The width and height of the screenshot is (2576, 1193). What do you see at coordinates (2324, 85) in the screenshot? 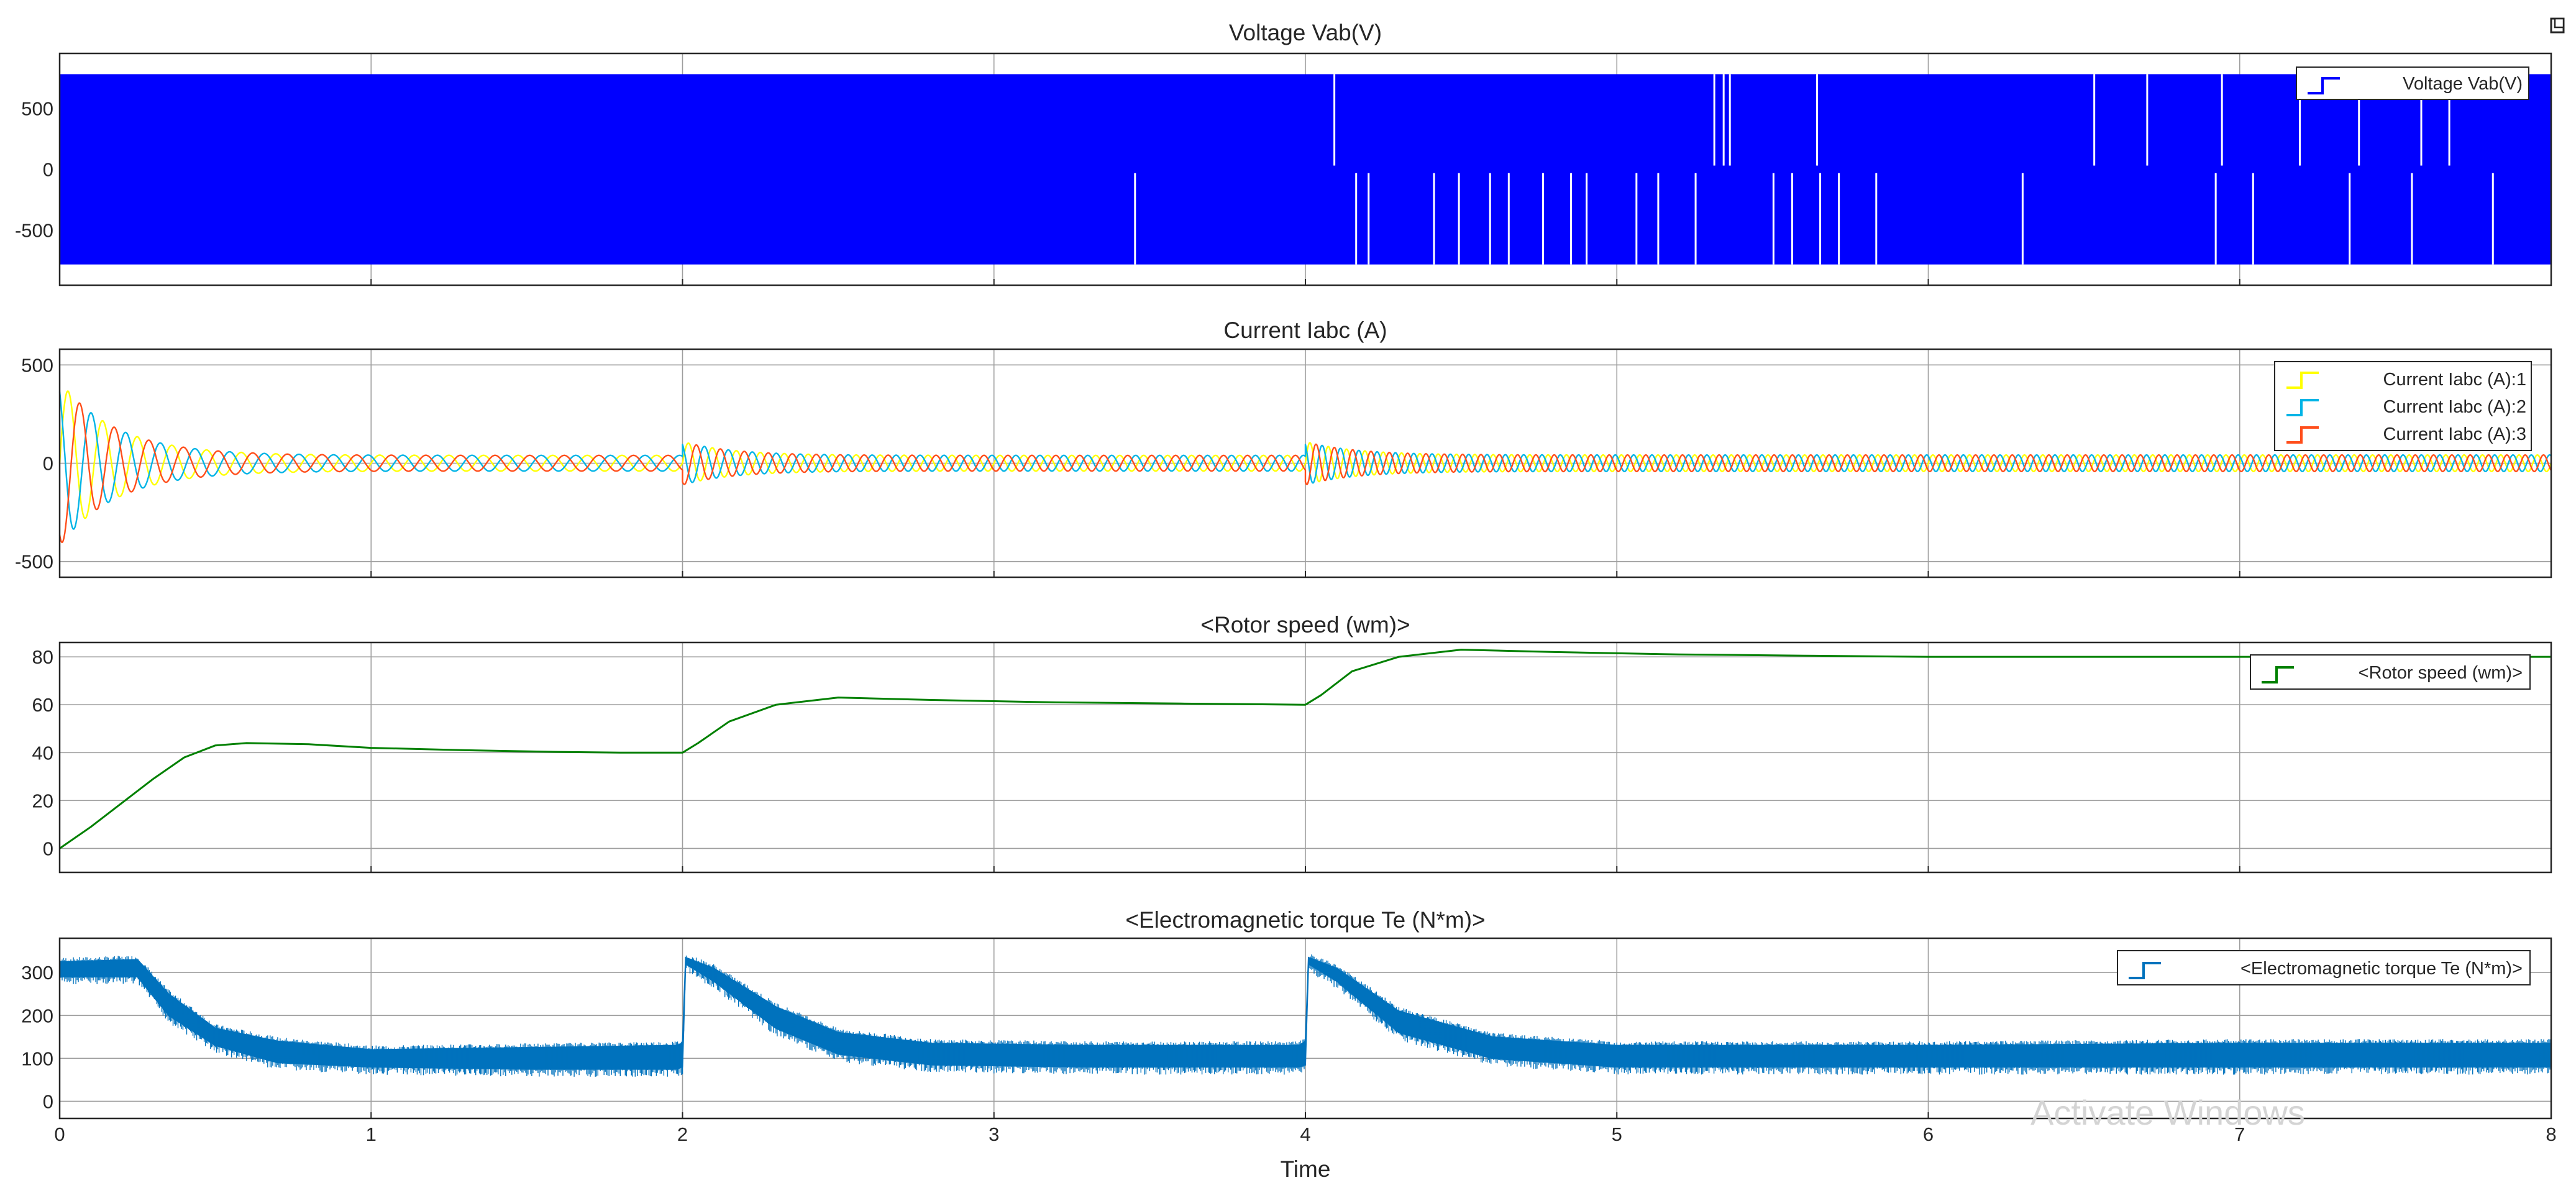
I see `legend-swatch-voltage` at bounding box center [2324, 85].